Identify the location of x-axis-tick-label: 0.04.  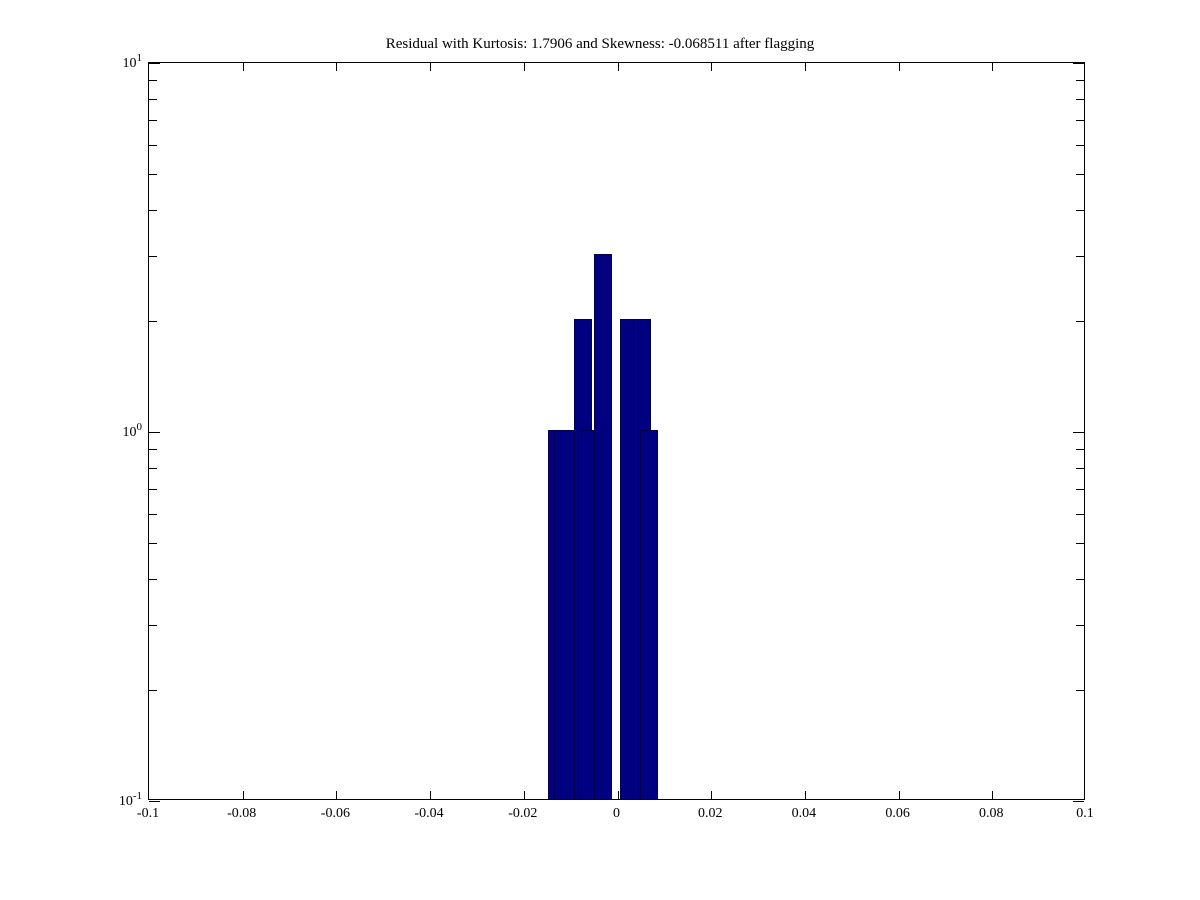
(804, 813).